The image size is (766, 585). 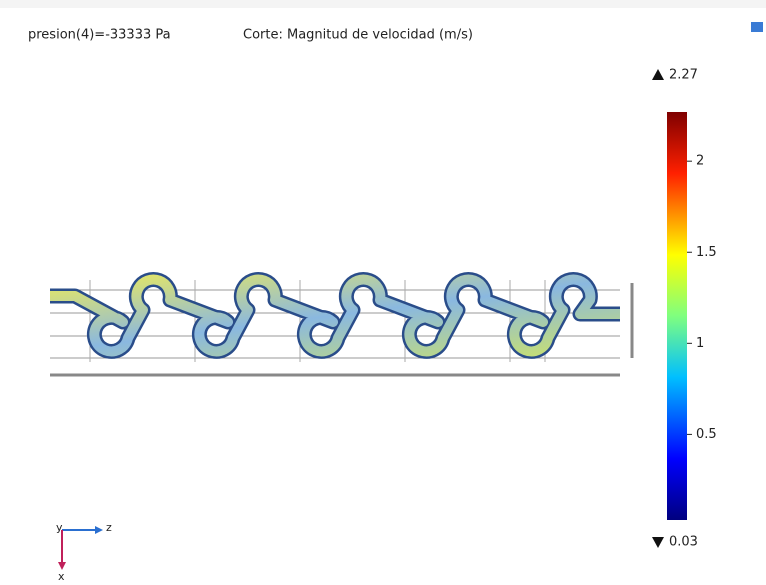 What do you see at coordinates (706, 434) in the screenshot?
I see `colorbar-tick-label: 0.5` at bounding box center [706, 434].